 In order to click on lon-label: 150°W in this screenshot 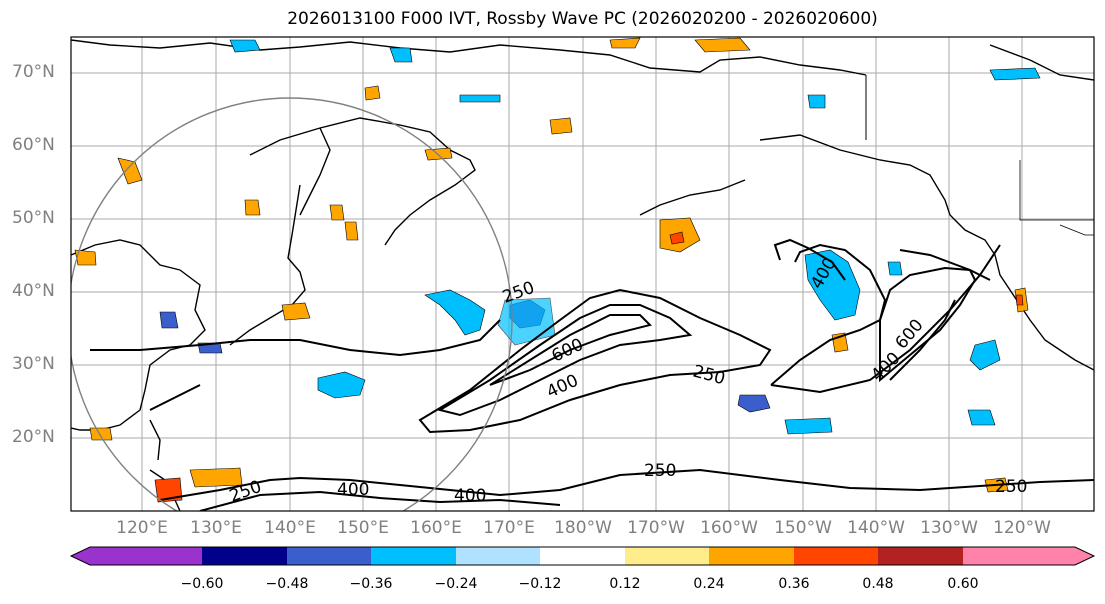, I will do `click(803, 528)`.